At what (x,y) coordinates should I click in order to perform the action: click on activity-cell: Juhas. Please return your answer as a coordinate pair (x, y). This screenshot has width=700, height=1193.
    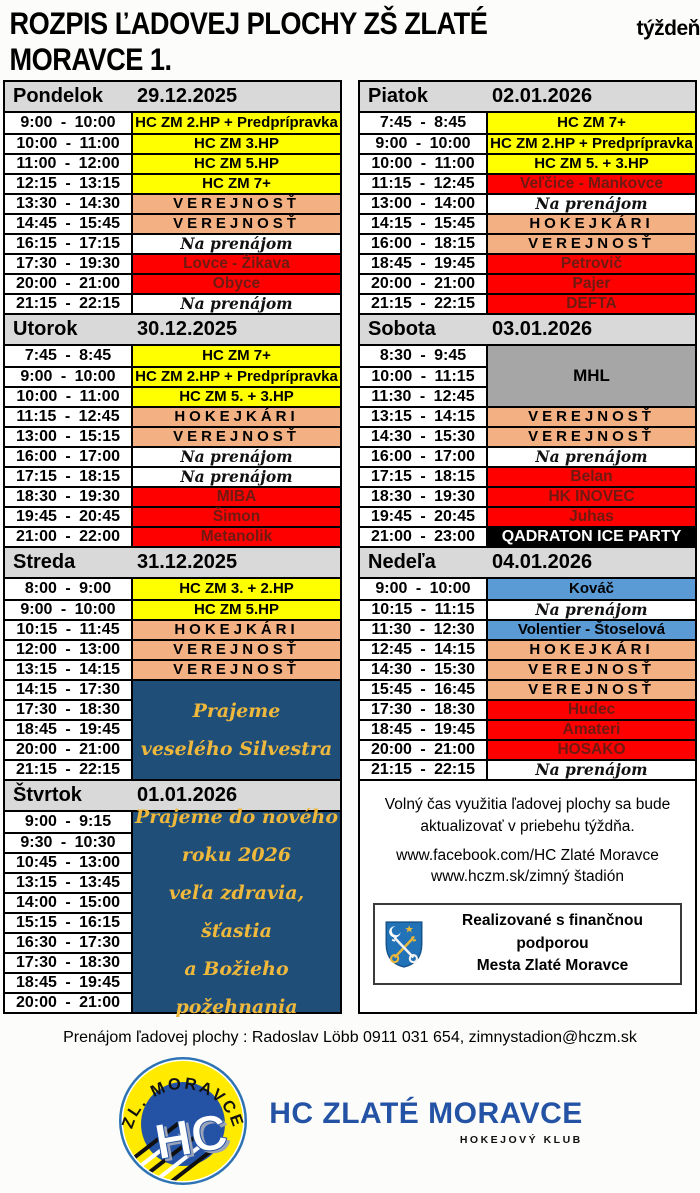
    Looking at the image, I should click on (591, 516).